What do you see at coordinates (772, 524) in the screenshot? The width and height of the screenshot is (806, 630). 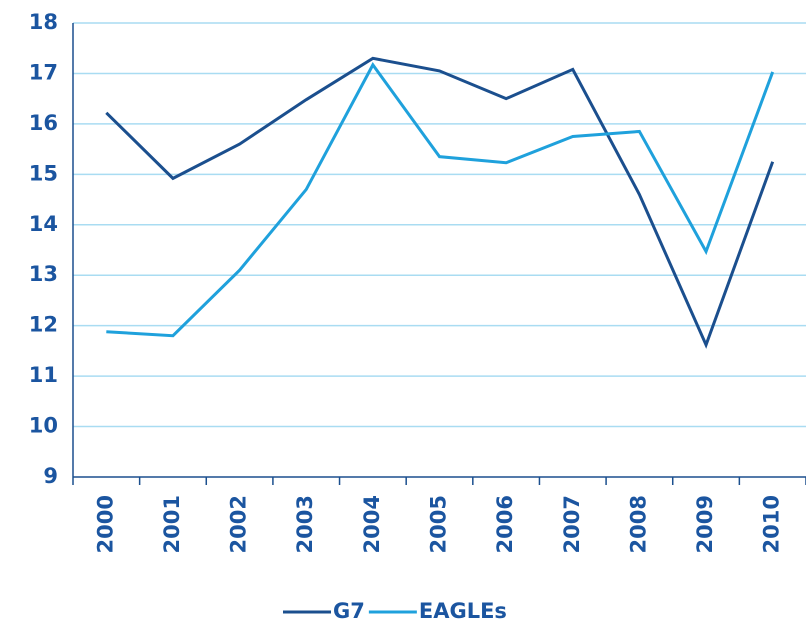 I see `x-tick-label: 2010` at bounding box center [772, 524].